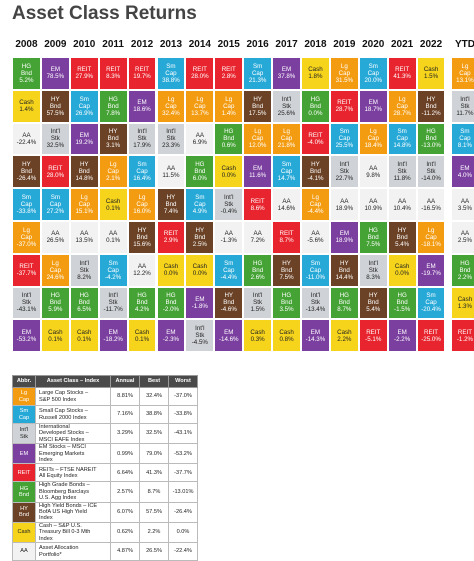 The height and width of the screenshot is (561, 474). Describe the element at coordinates (199, 303) in the screenshot. I see `return-cell: EM-1.8%` at that location.